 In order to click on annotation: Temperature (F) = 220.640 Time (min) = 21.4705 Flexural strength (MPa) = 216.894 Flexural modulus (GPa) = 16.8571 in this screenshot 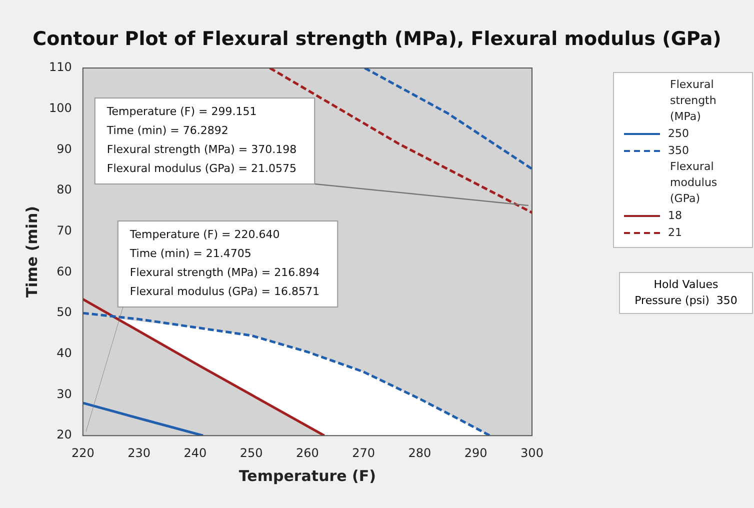, I will do `click(224, 263)`.